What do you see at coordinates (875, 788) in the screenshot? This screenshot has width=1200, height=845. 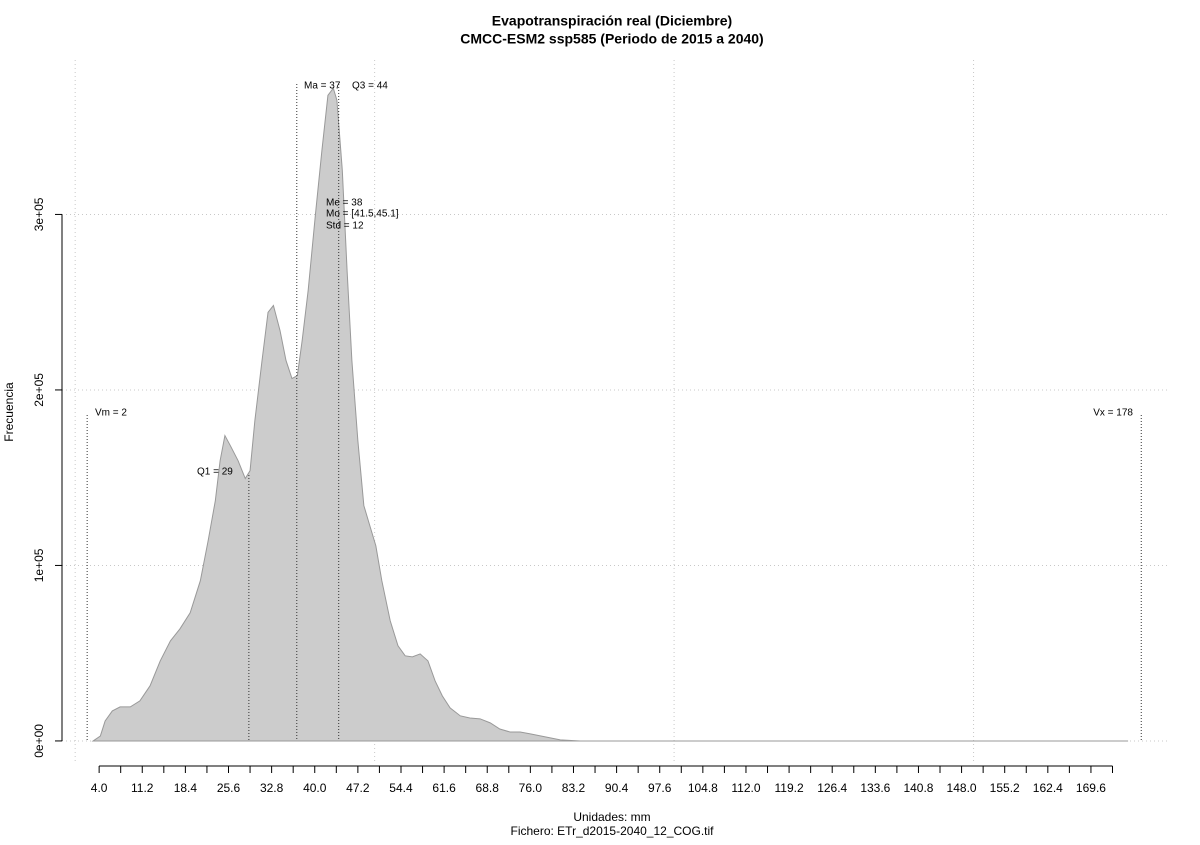 I see `x-tick-label: 133.6` at bounding box center [875, 788].